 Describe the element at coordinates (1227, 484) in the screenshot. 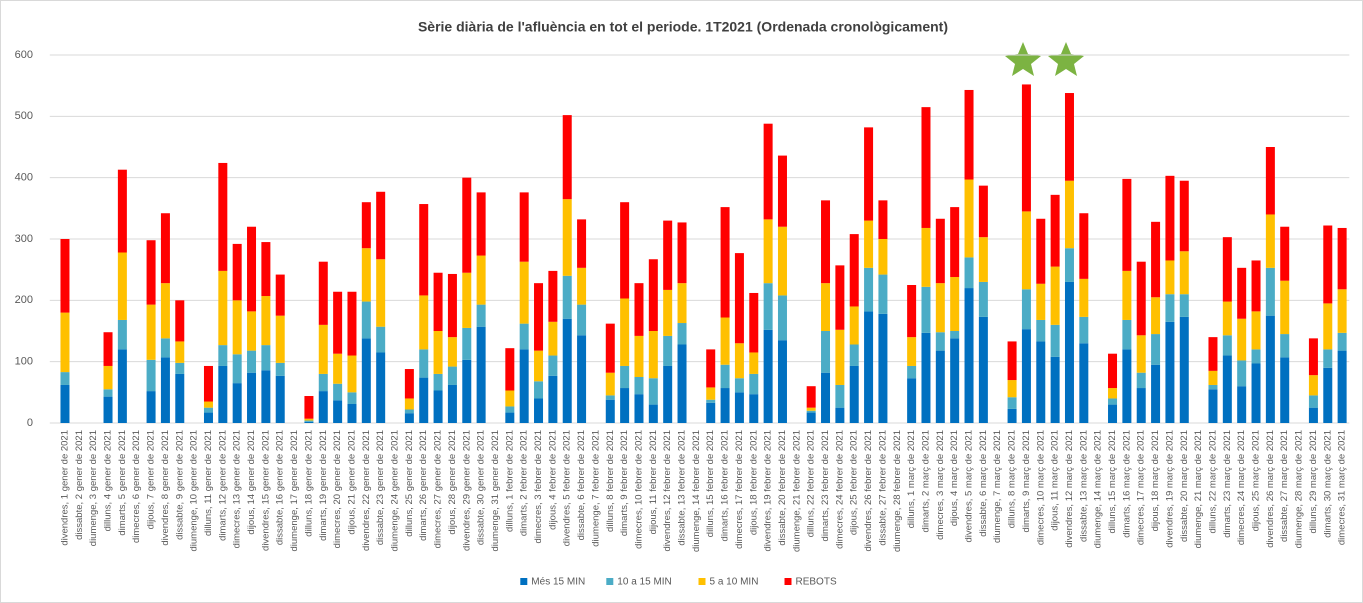

I see `x-tick-label: dimarts, 23 març de 2021` at that location.